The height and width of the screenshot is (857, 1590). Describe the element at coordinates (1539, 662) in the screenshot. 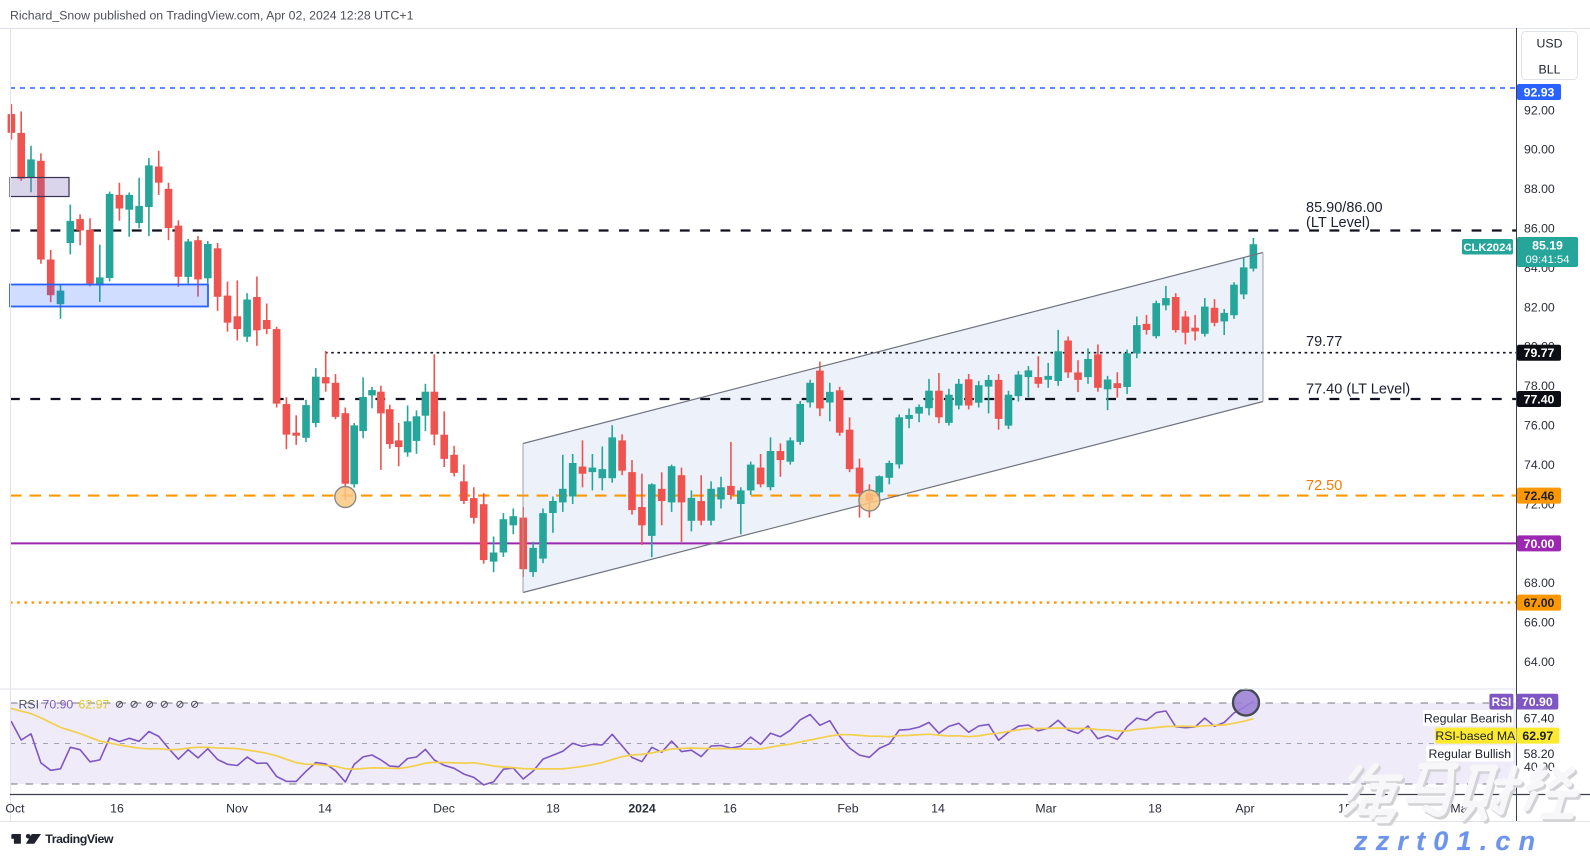

I see `svg-text: 64.00` at that location.